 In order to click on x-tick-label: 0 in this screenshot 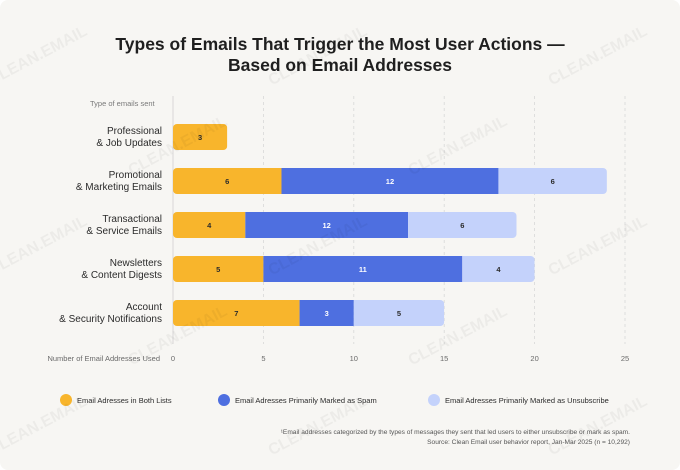, I will do `click(173, 358)`.